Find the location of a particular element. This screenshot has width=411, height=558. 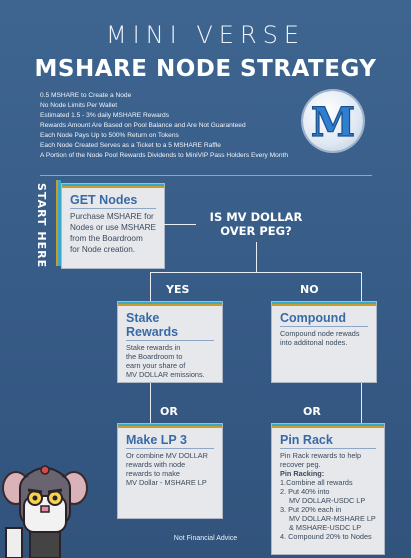

card-line: rewards with node is located at coordinates (156, 464).